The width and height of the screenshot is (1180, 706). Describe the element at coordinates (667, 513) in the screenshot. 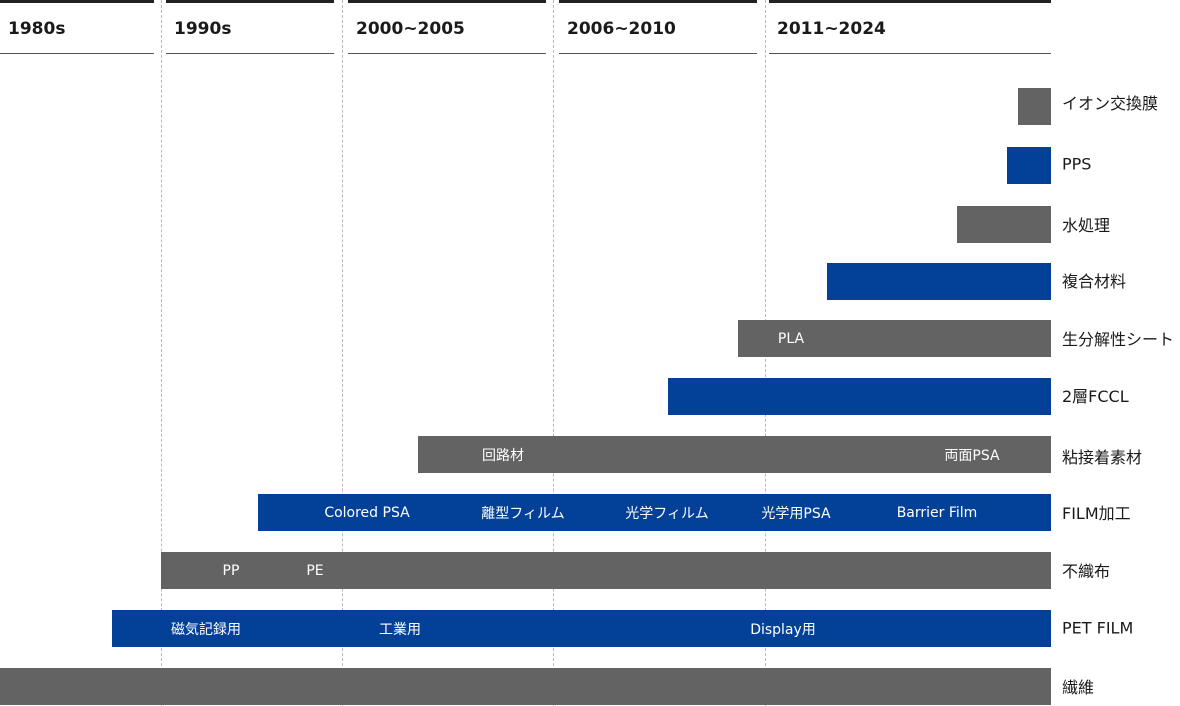

I see `bar-item-label: 光学フィルム` at that location.